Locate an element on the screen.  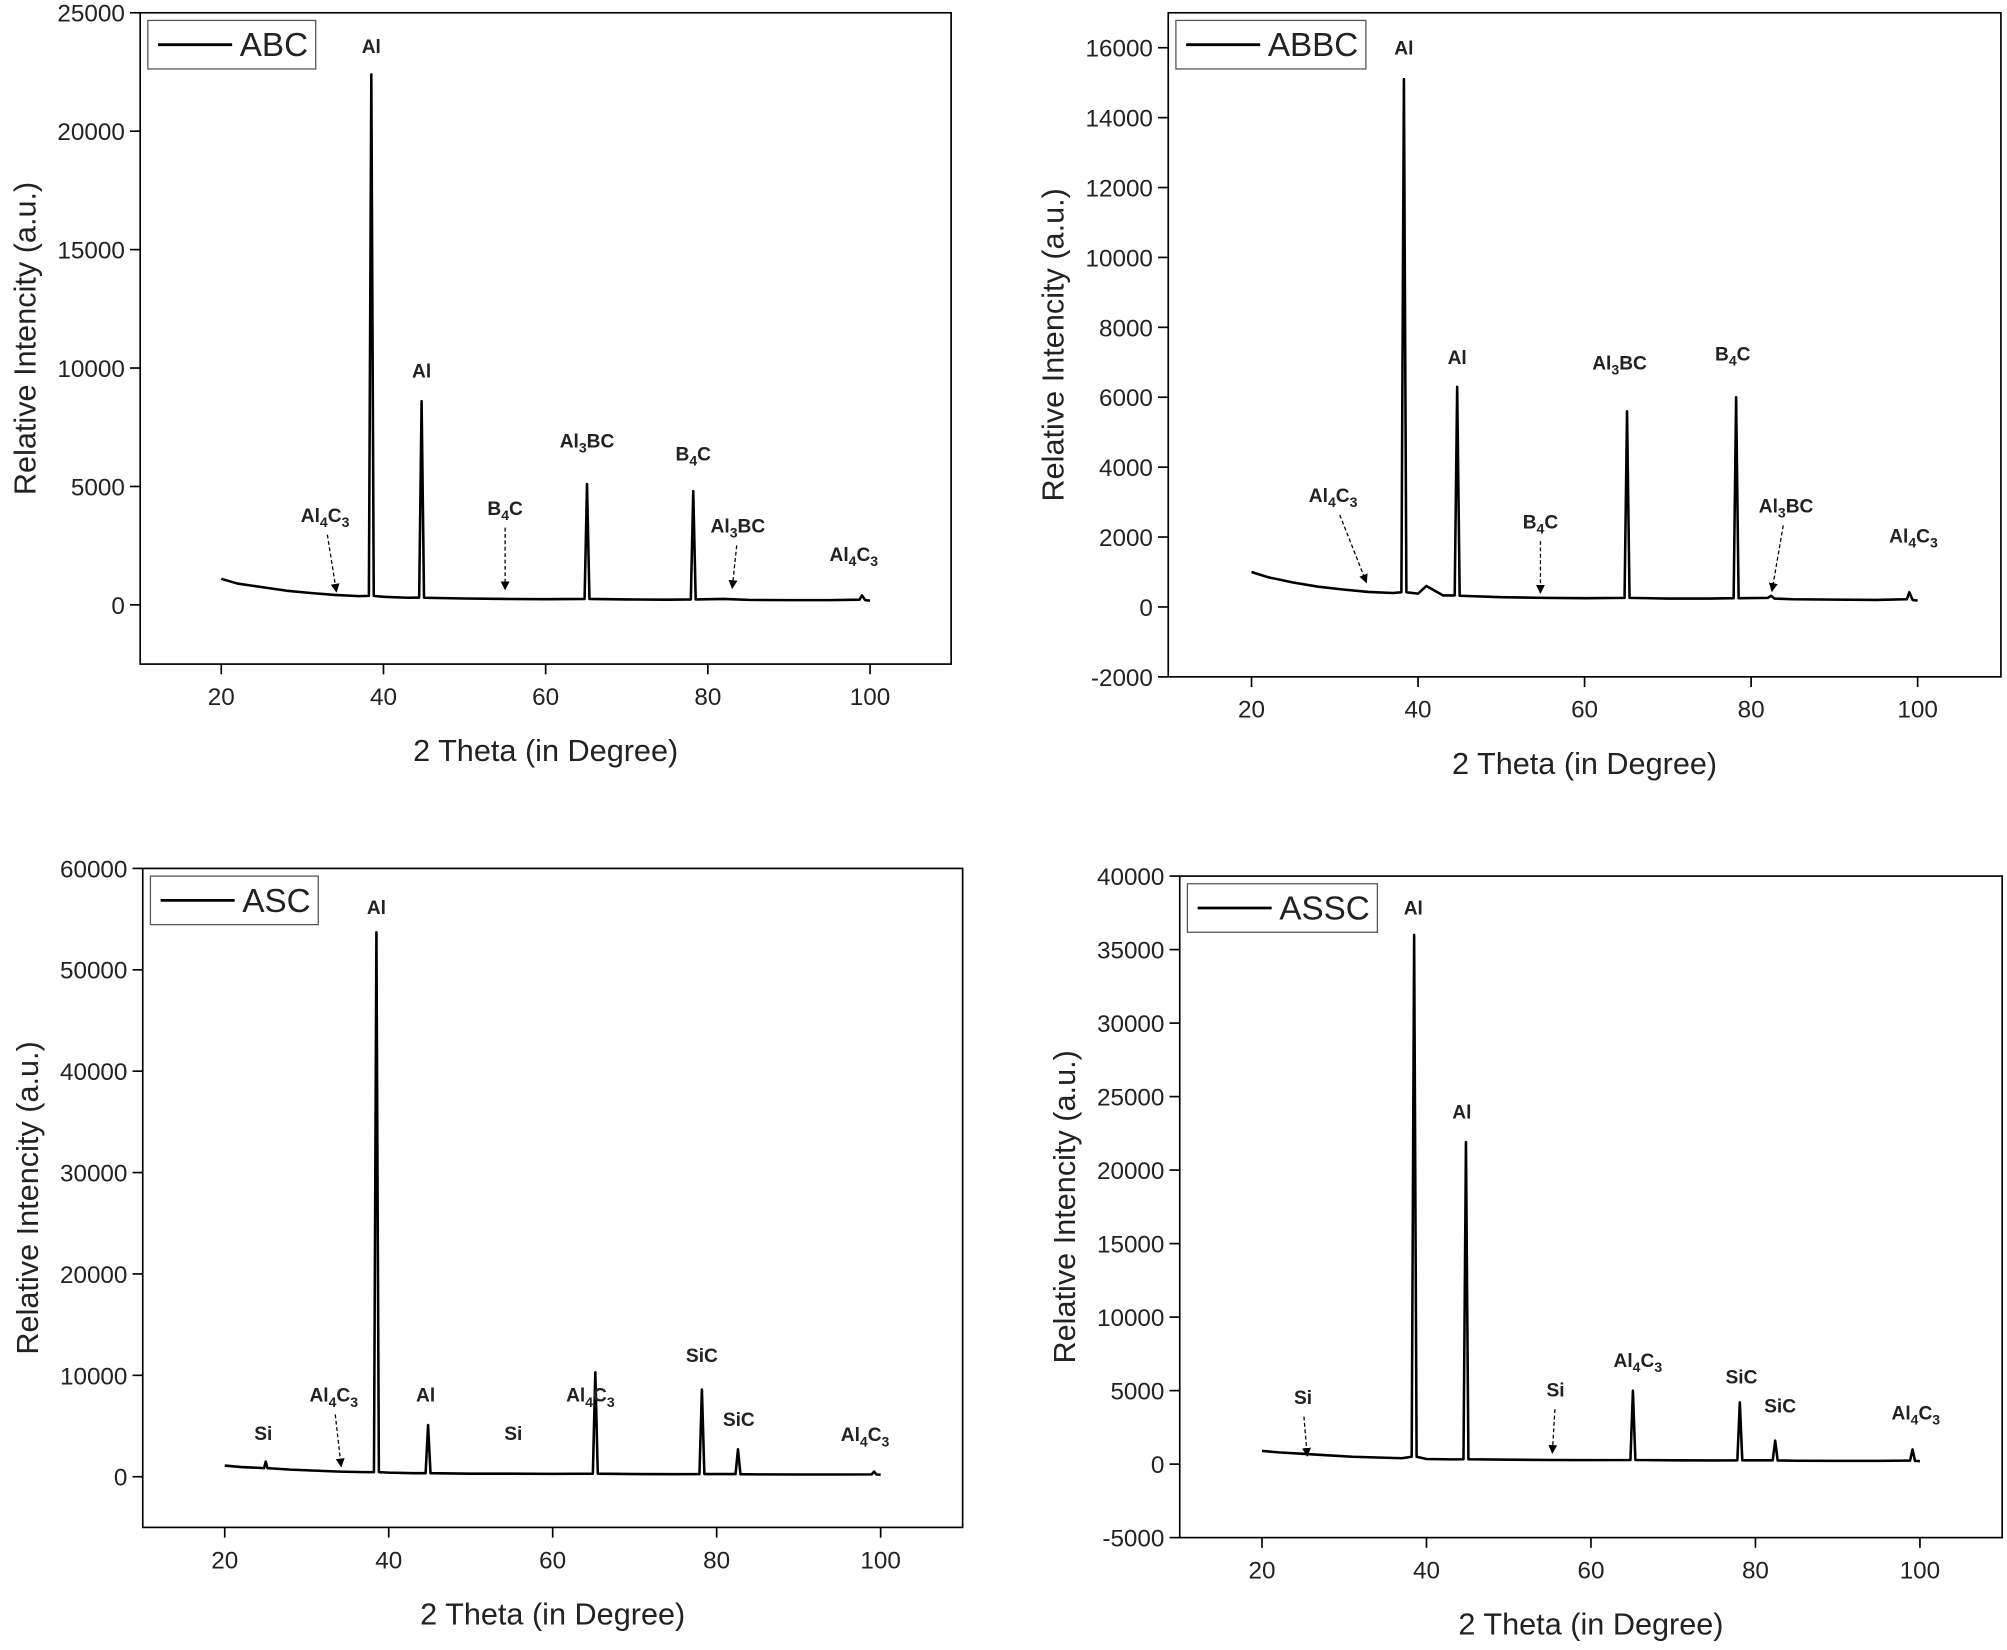
legend-label: ASC is located at coordinates (276, 901).